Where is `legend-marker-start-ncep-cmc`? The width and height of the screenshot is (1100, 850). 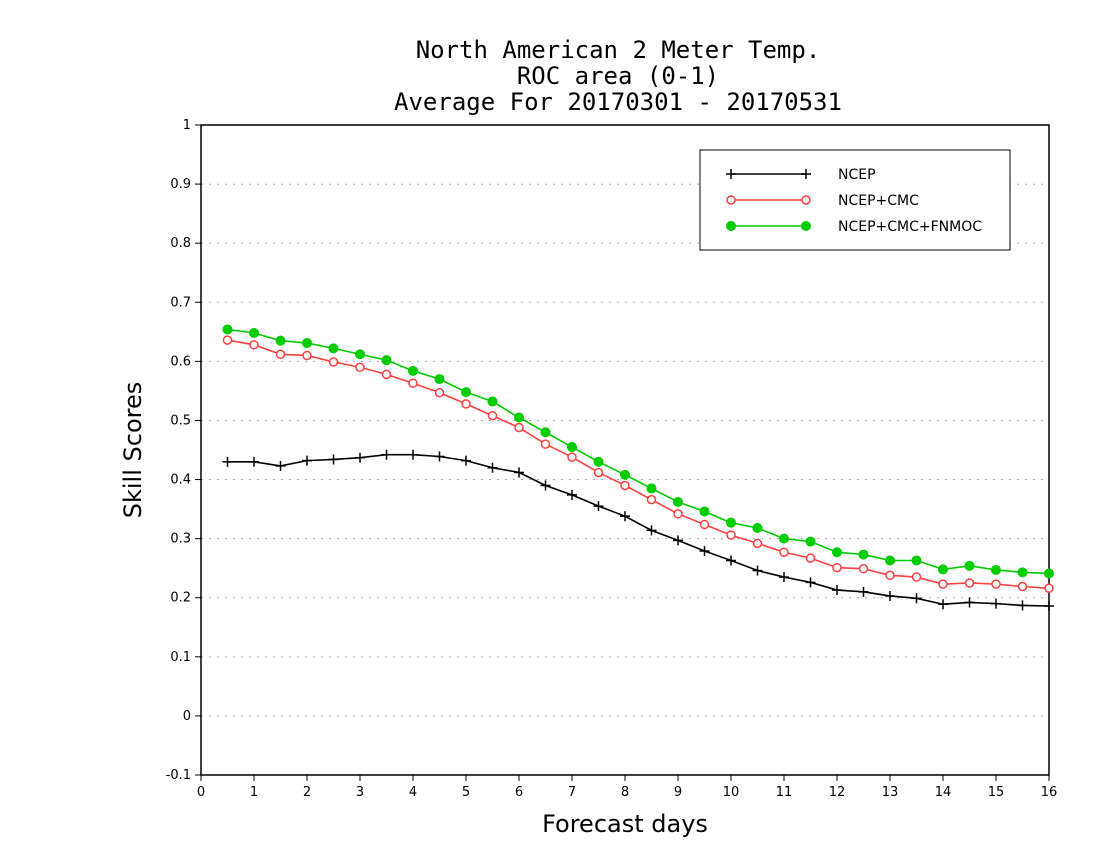 legend-marker-start-ncep-cmc is located at coordinates (731, 200).